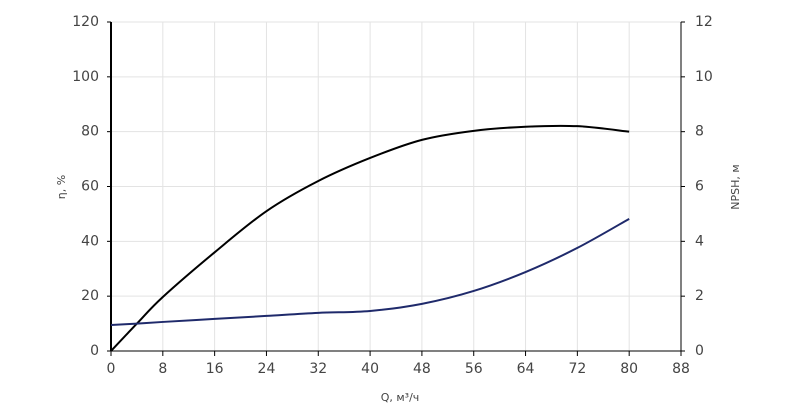 Image resolution: width=800 pixels, height=408 pixels. I want to click on x-tick-label: 56, so click(474, 369).